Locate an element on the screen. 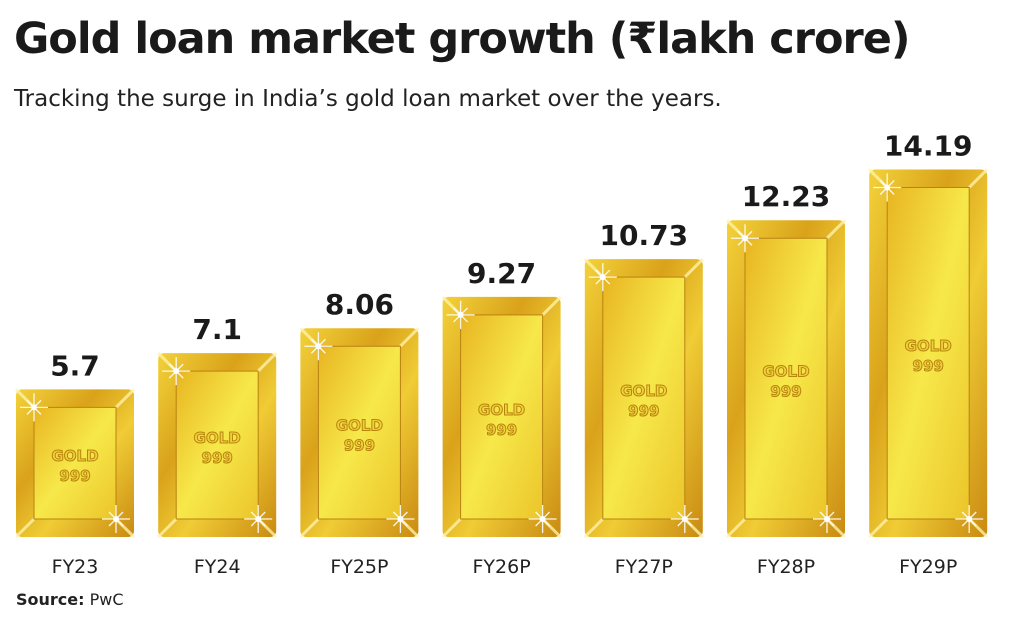 Image resolution: width=1013 pixels, height=641 pixels. chart-title: Gold loan market growth (₹lakh crore) is located at coordinates (462, 39).